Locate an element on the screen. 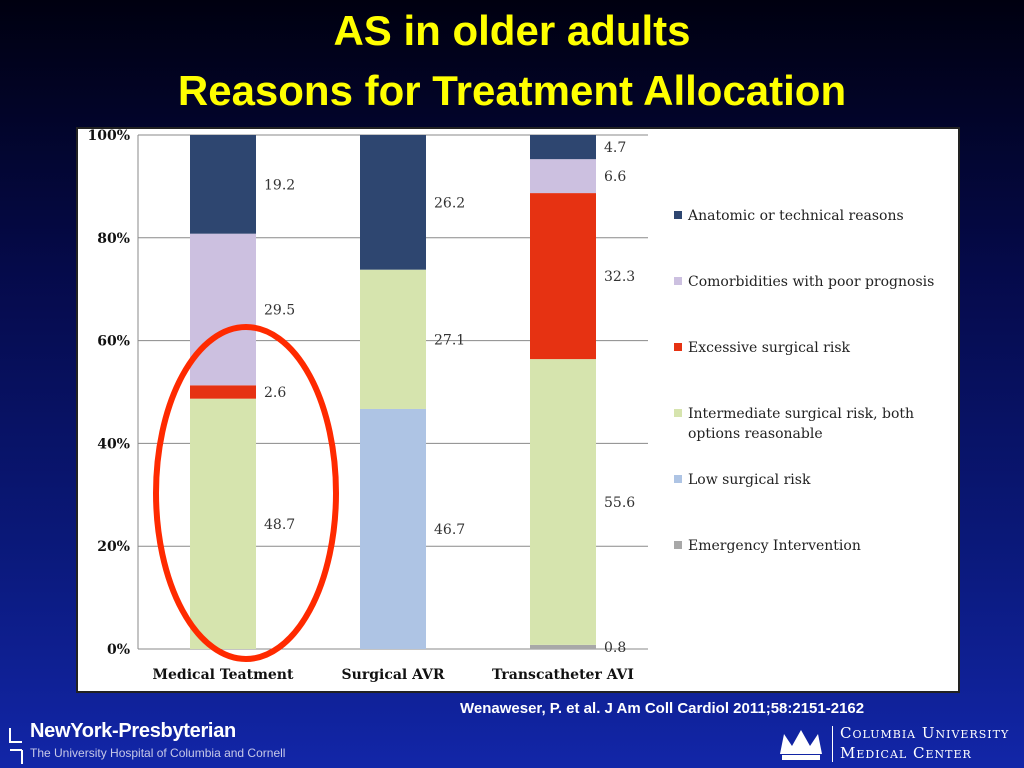 The image size is (1024, 768). data-label: 0.8 is located at coordinates (615, 648).